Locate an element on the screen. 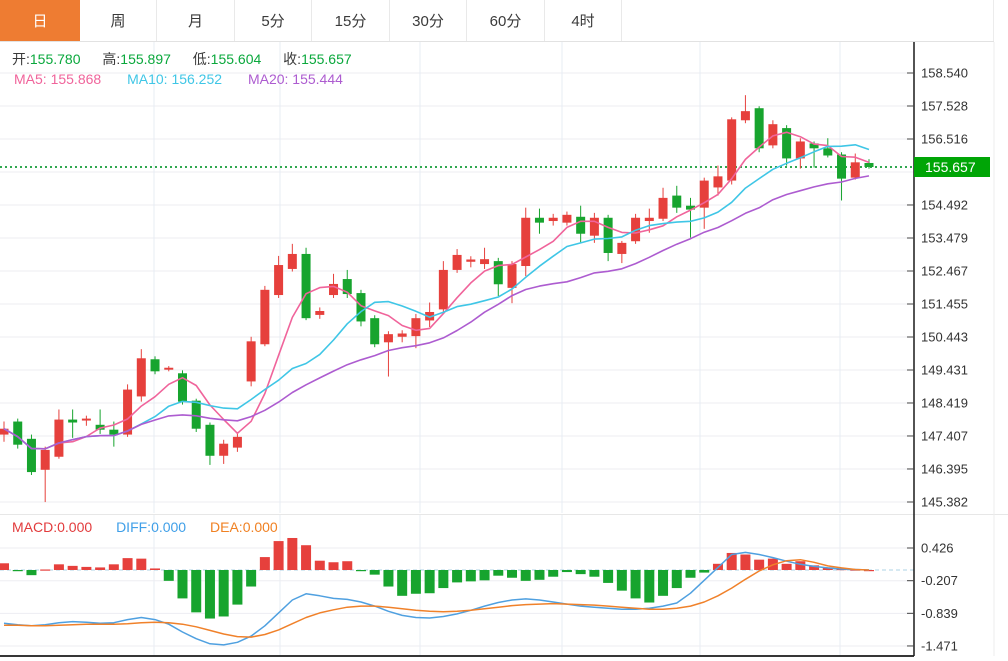  current-price-label: 155.657 is located at coordinates (952, 167).